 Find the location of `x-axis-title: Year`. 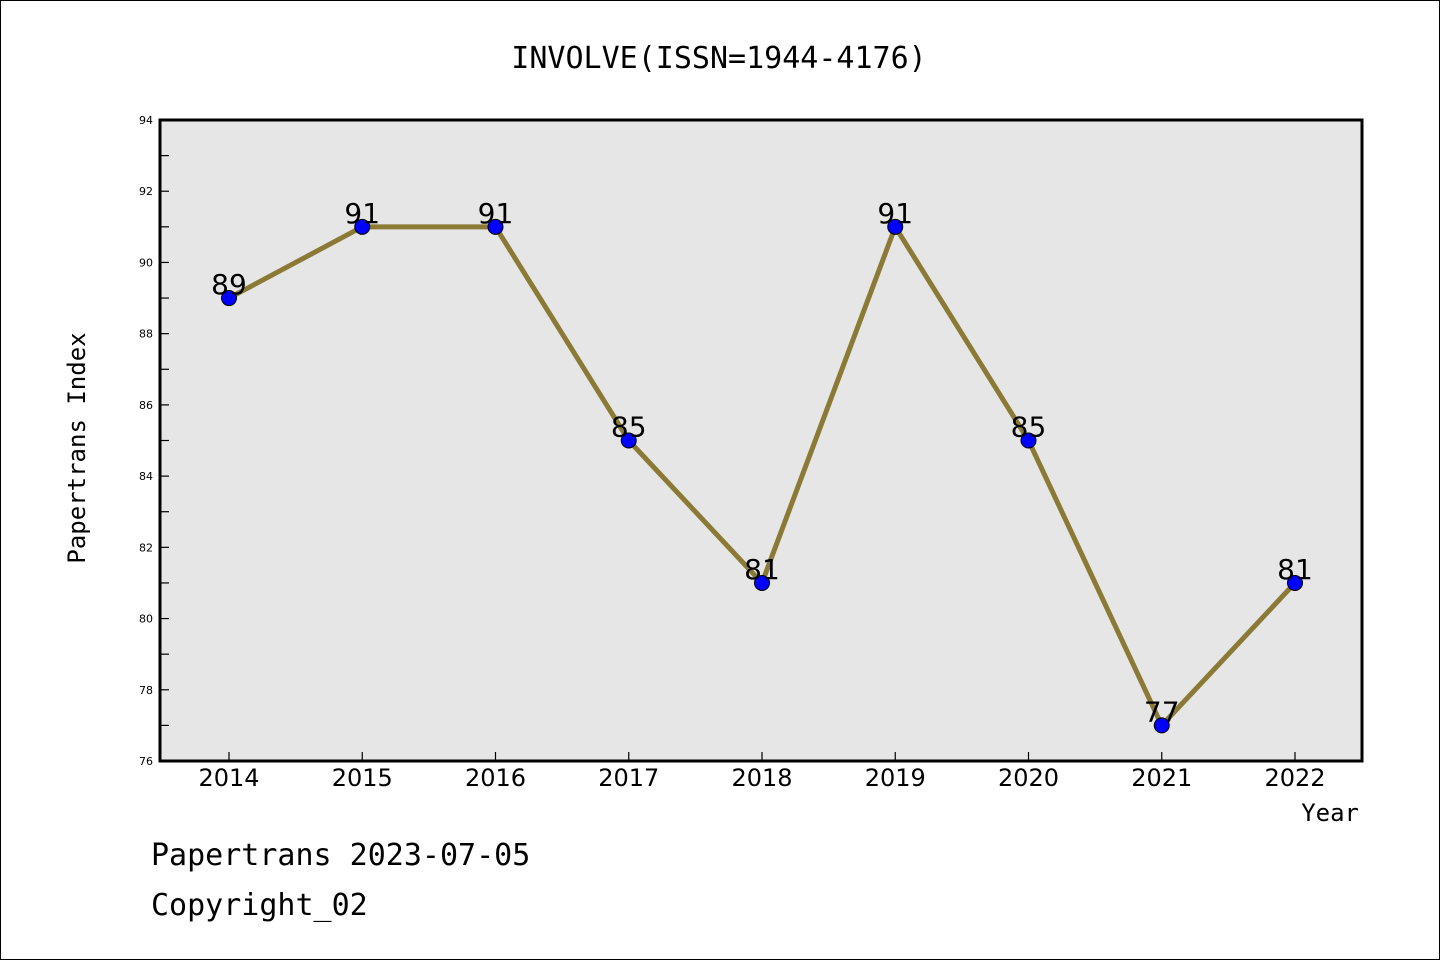

x-axis-title: Year is located at coordinates (1330, 813).